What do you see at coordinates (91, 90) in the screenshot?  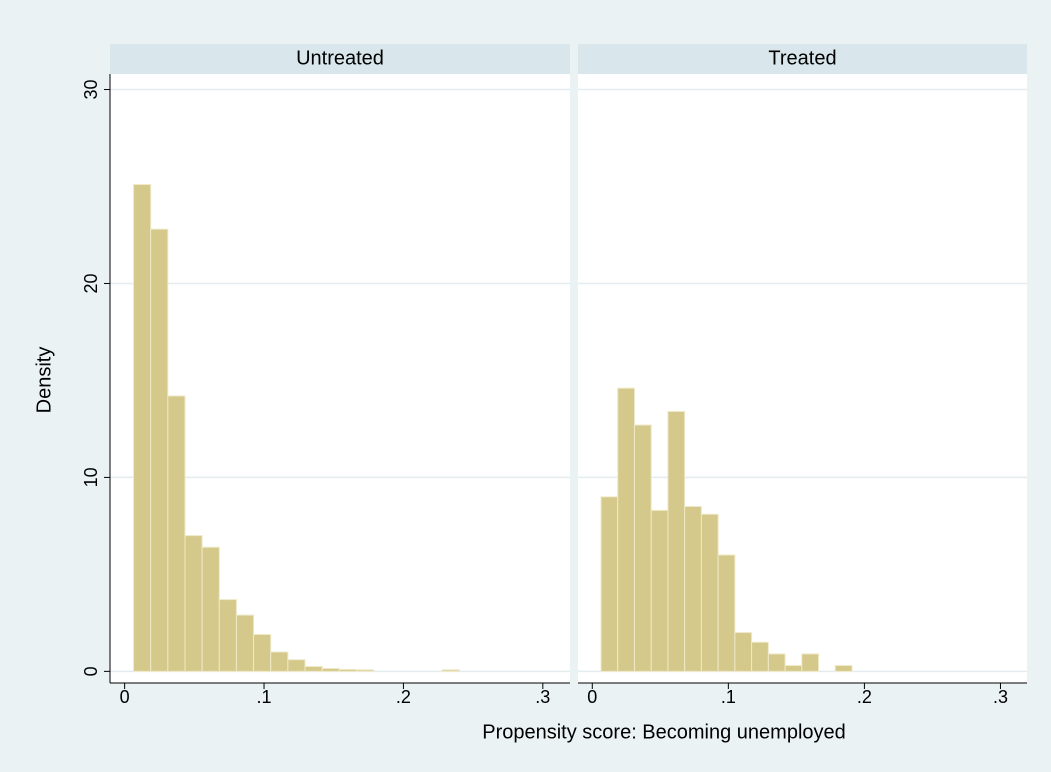 I see `y-tick-label: 30` at bounding box center [91, 90].